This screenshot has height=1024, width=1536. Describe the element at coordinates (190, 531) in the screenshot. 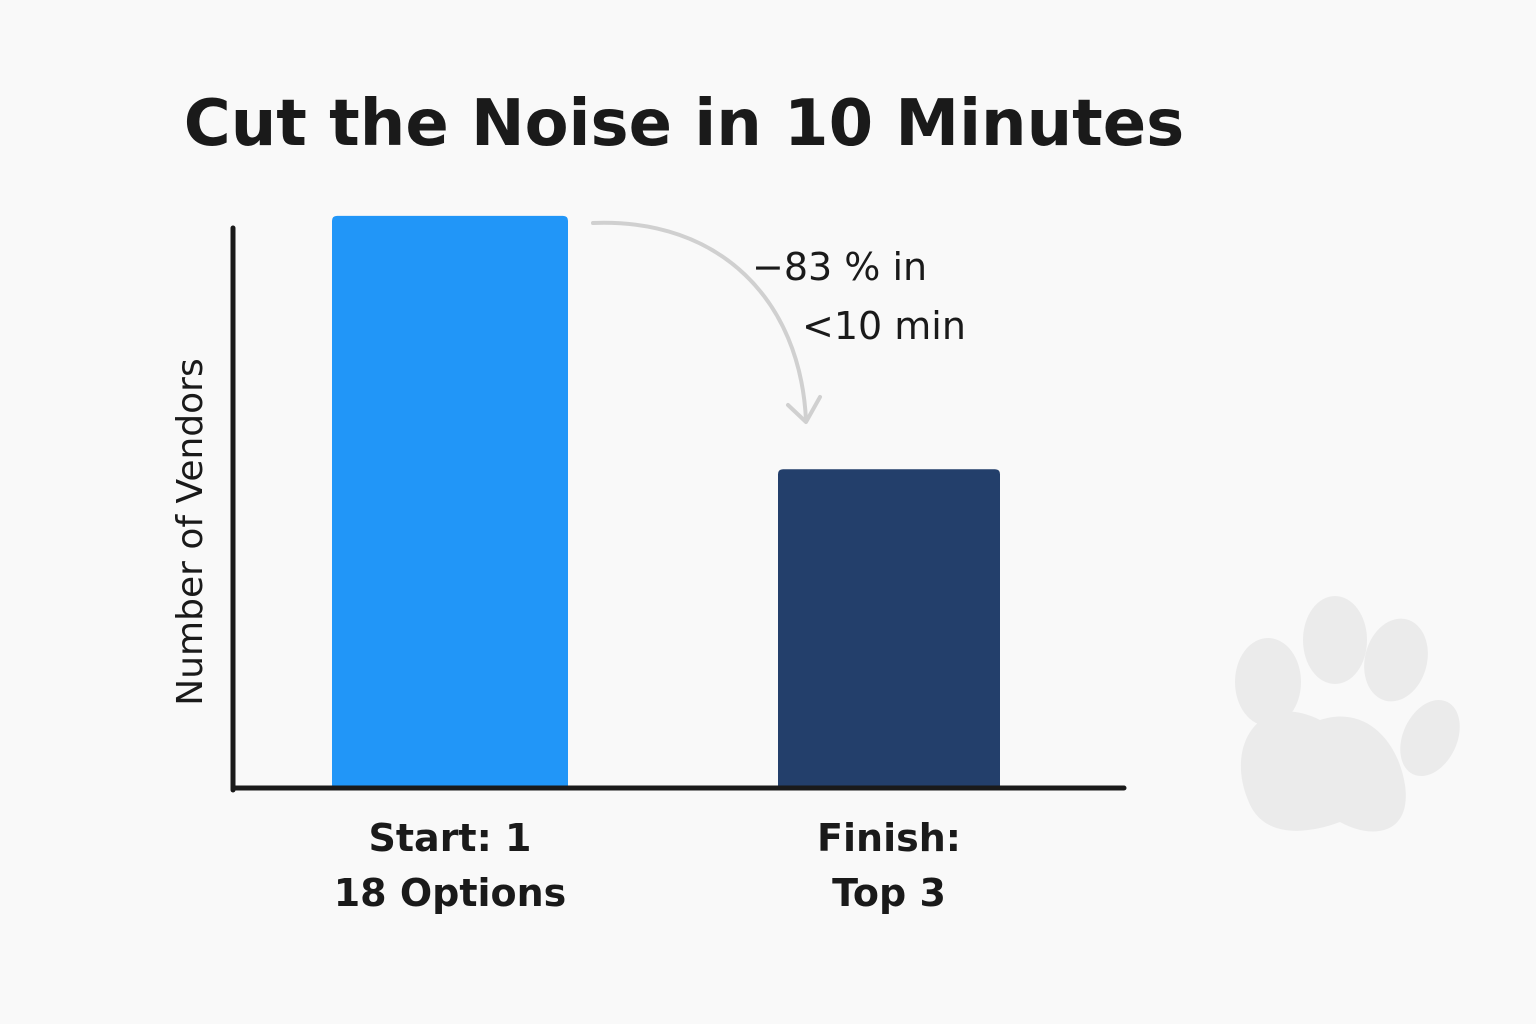

I see `y-axis-label: Number of Vendors` at that location.